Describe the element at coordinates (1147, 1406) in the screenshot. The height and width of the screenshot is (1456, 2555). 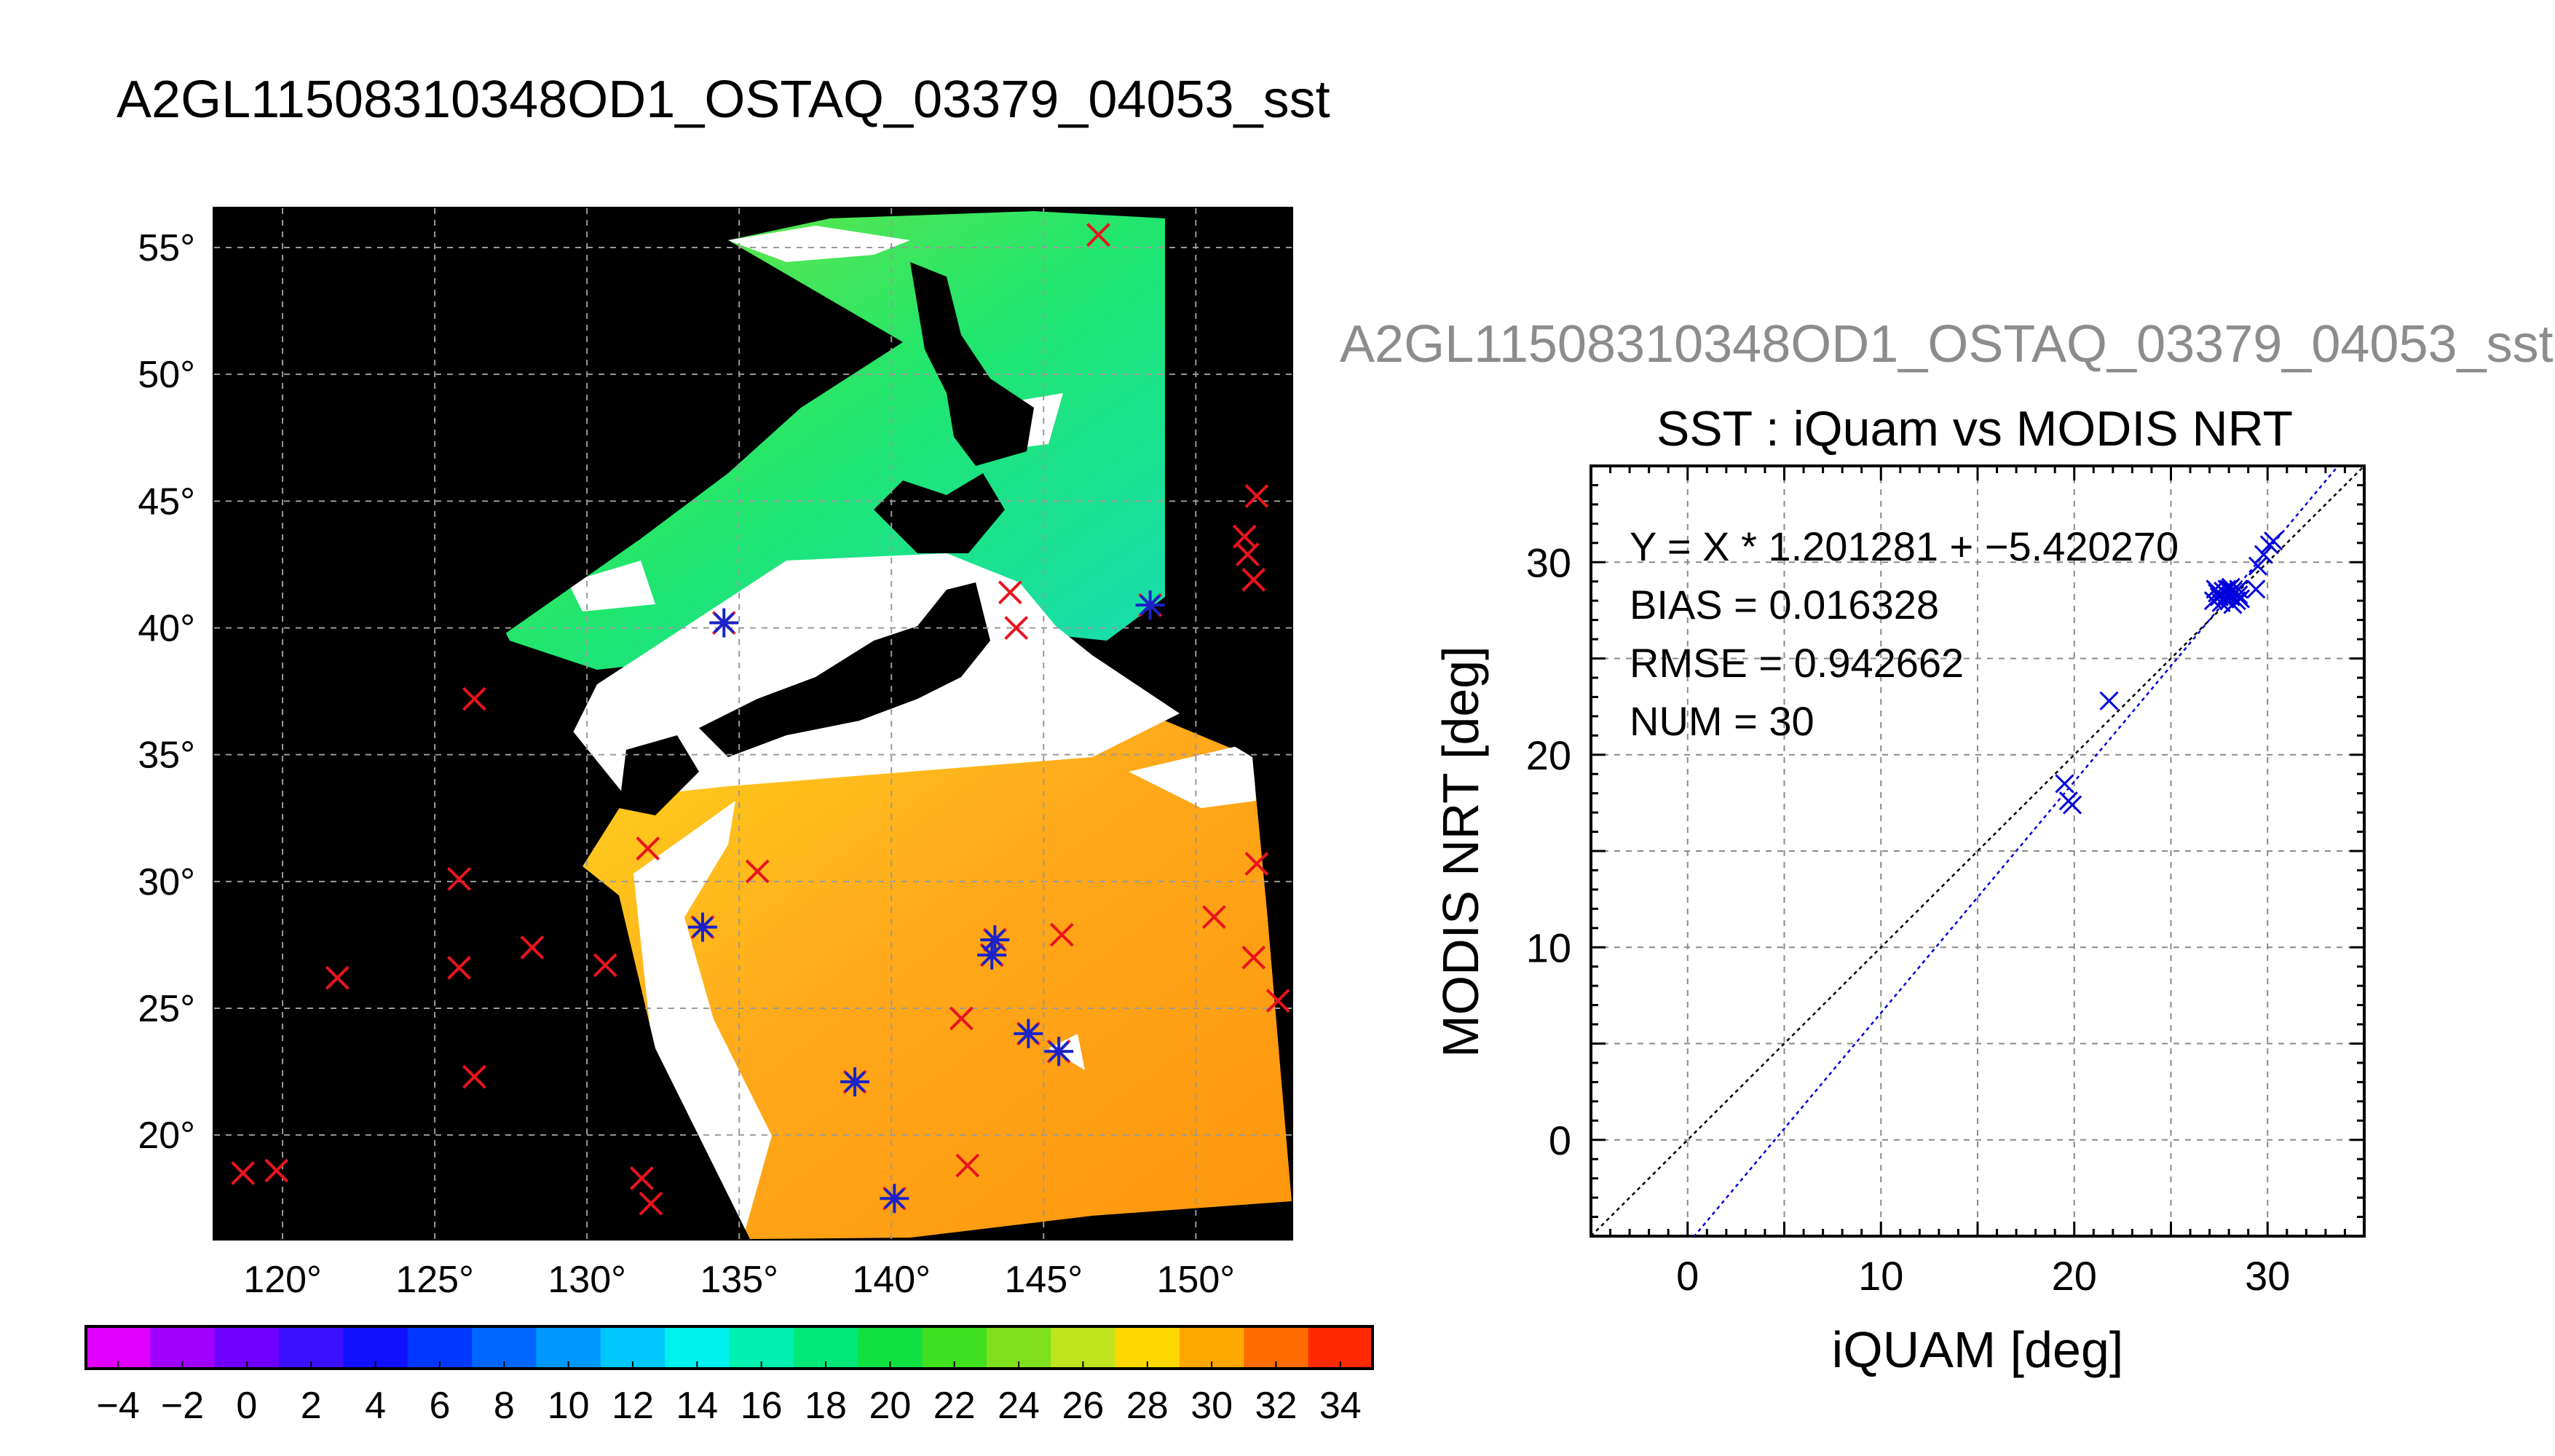
I see `colorbar-tick-label: 28` at that location.